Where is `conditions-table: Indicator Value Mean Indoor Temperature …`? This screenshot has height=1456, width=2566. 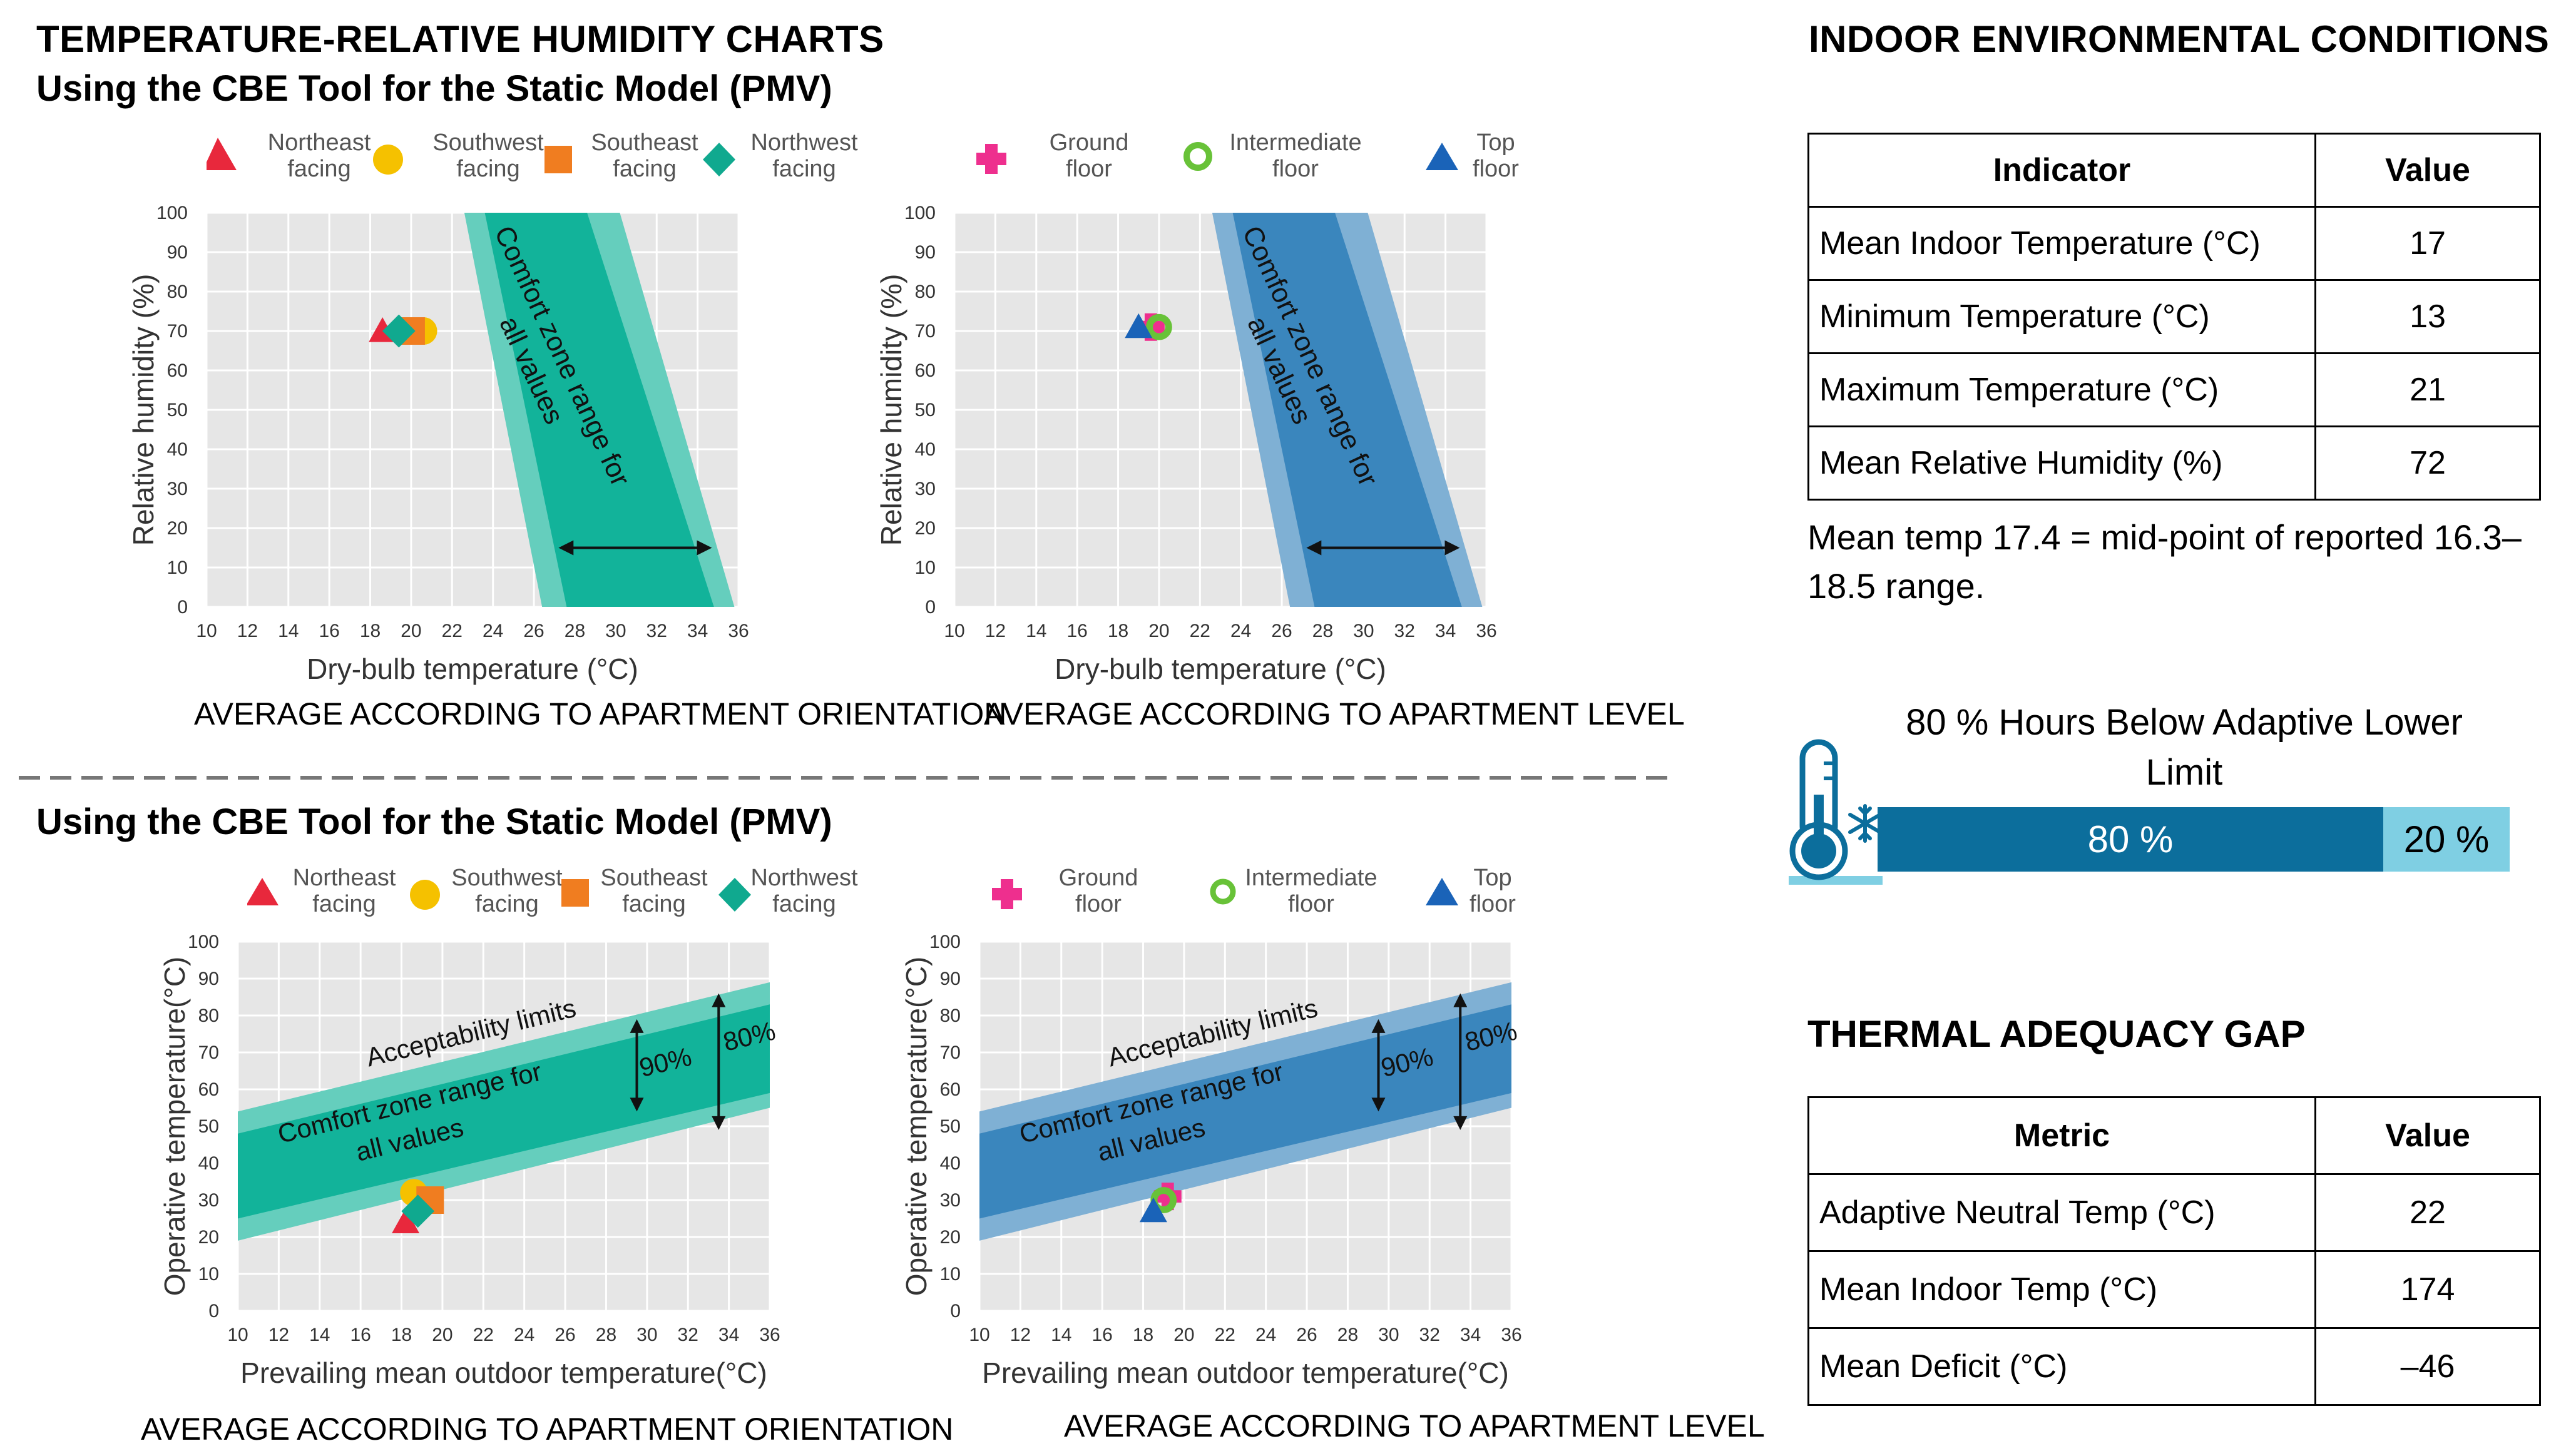 conditions-table: Indicator Value Mean Indoor Temperature … is located at coordinates (2174, 317).